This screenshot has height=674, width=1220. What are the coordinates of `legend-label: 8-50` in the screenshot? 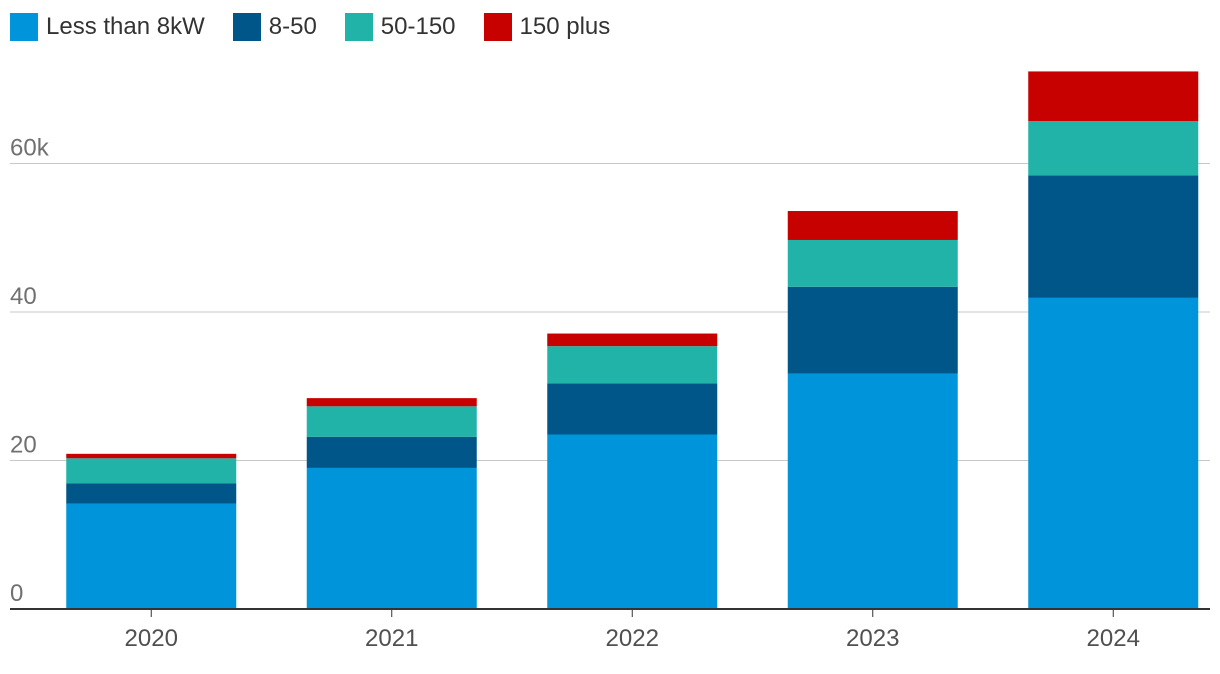 It's located at (292, 26).